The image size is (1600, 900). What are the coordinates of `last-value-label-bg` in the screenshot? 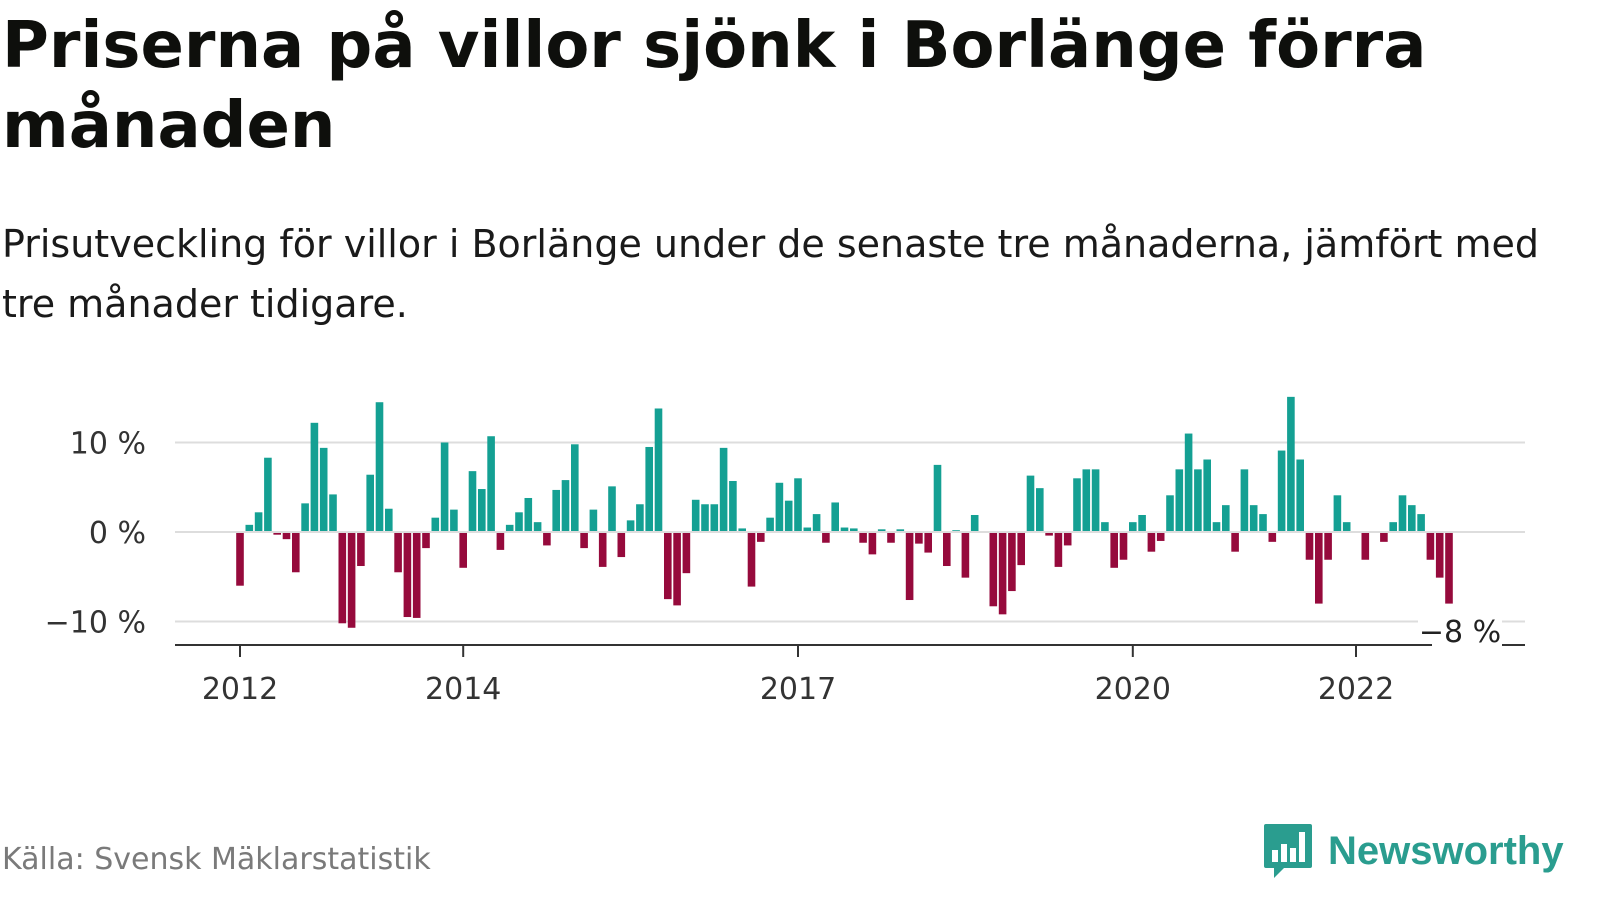 It's located at (1460, 631).